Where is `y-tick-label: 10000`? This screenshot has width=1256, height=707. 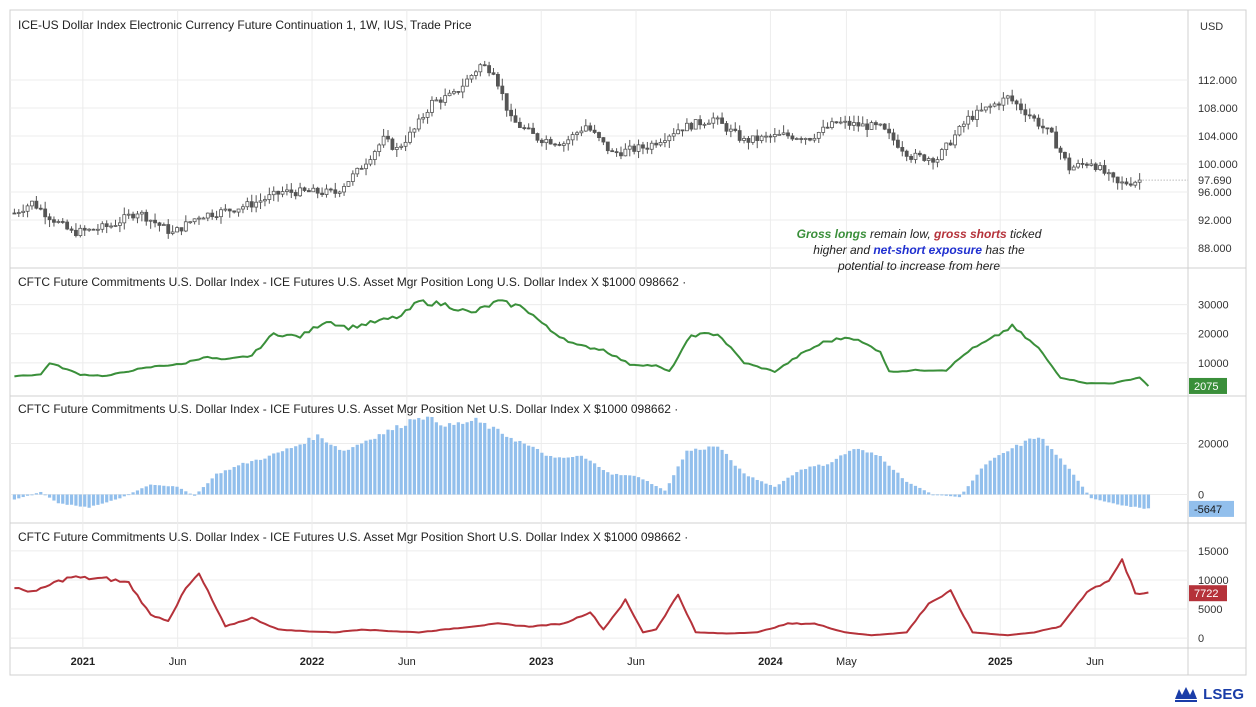 y-tick-label: 10000 is located at coordinates (1213, 364).